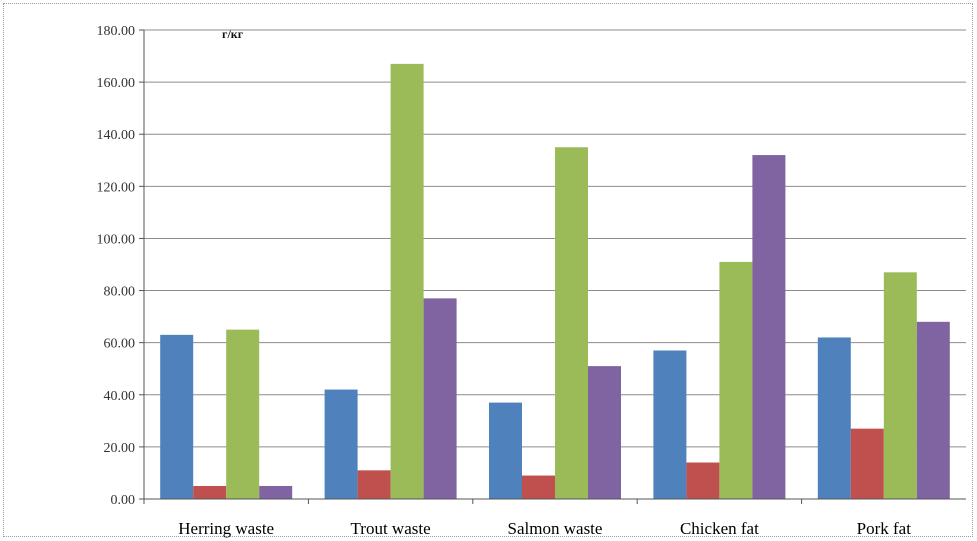  I want to click on x-category-label: Chicken fat, so click(719, 528).